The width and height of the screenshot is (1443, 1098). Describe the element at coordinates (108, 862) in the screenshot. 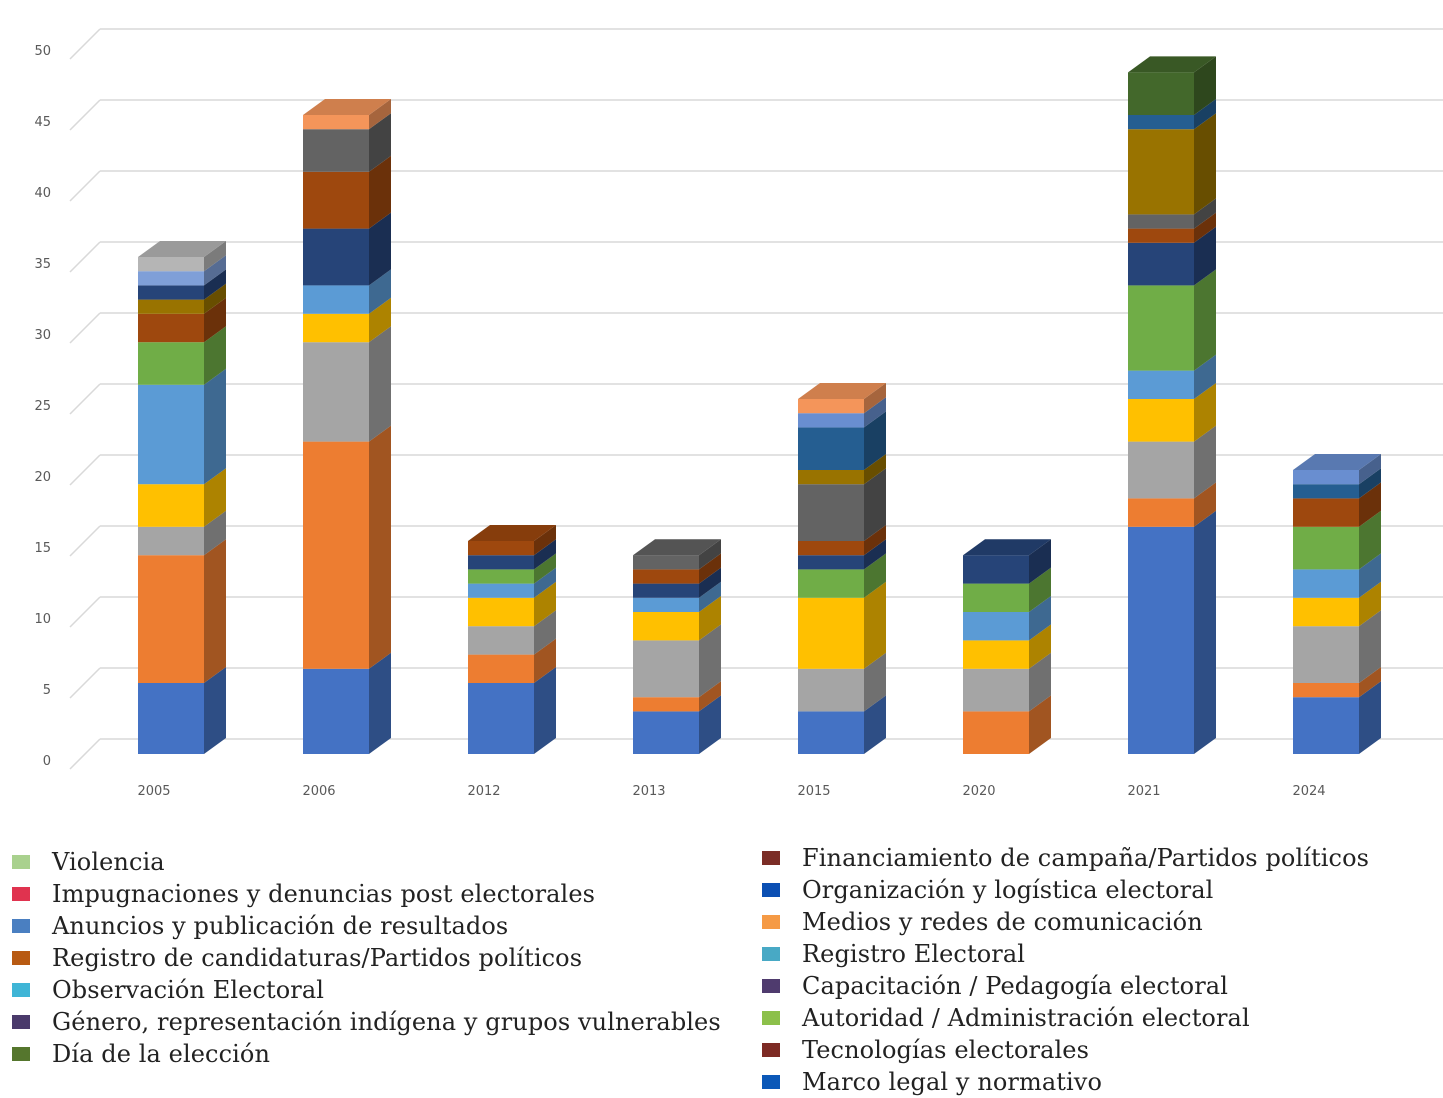

I see `legend-label: Violencia` at that location.